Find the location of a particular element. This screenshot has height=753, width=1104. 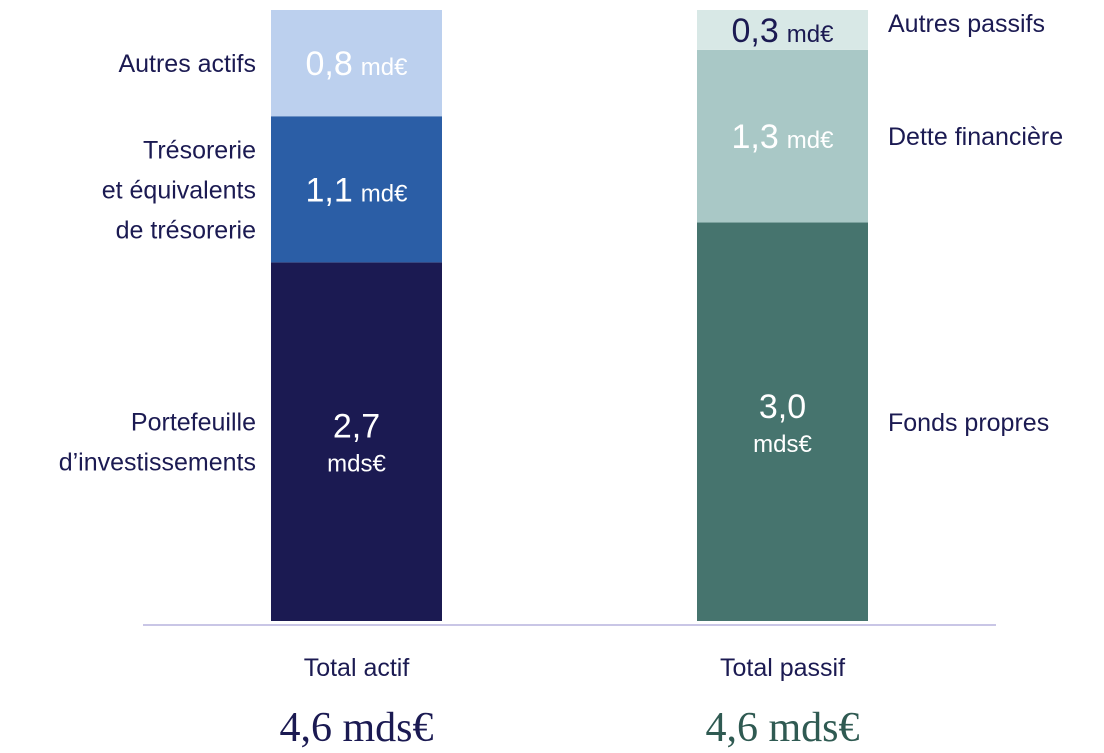

bar-segment-tresorerie-et-equivalents-de-tresorerie is located at coordinates (356, 189).